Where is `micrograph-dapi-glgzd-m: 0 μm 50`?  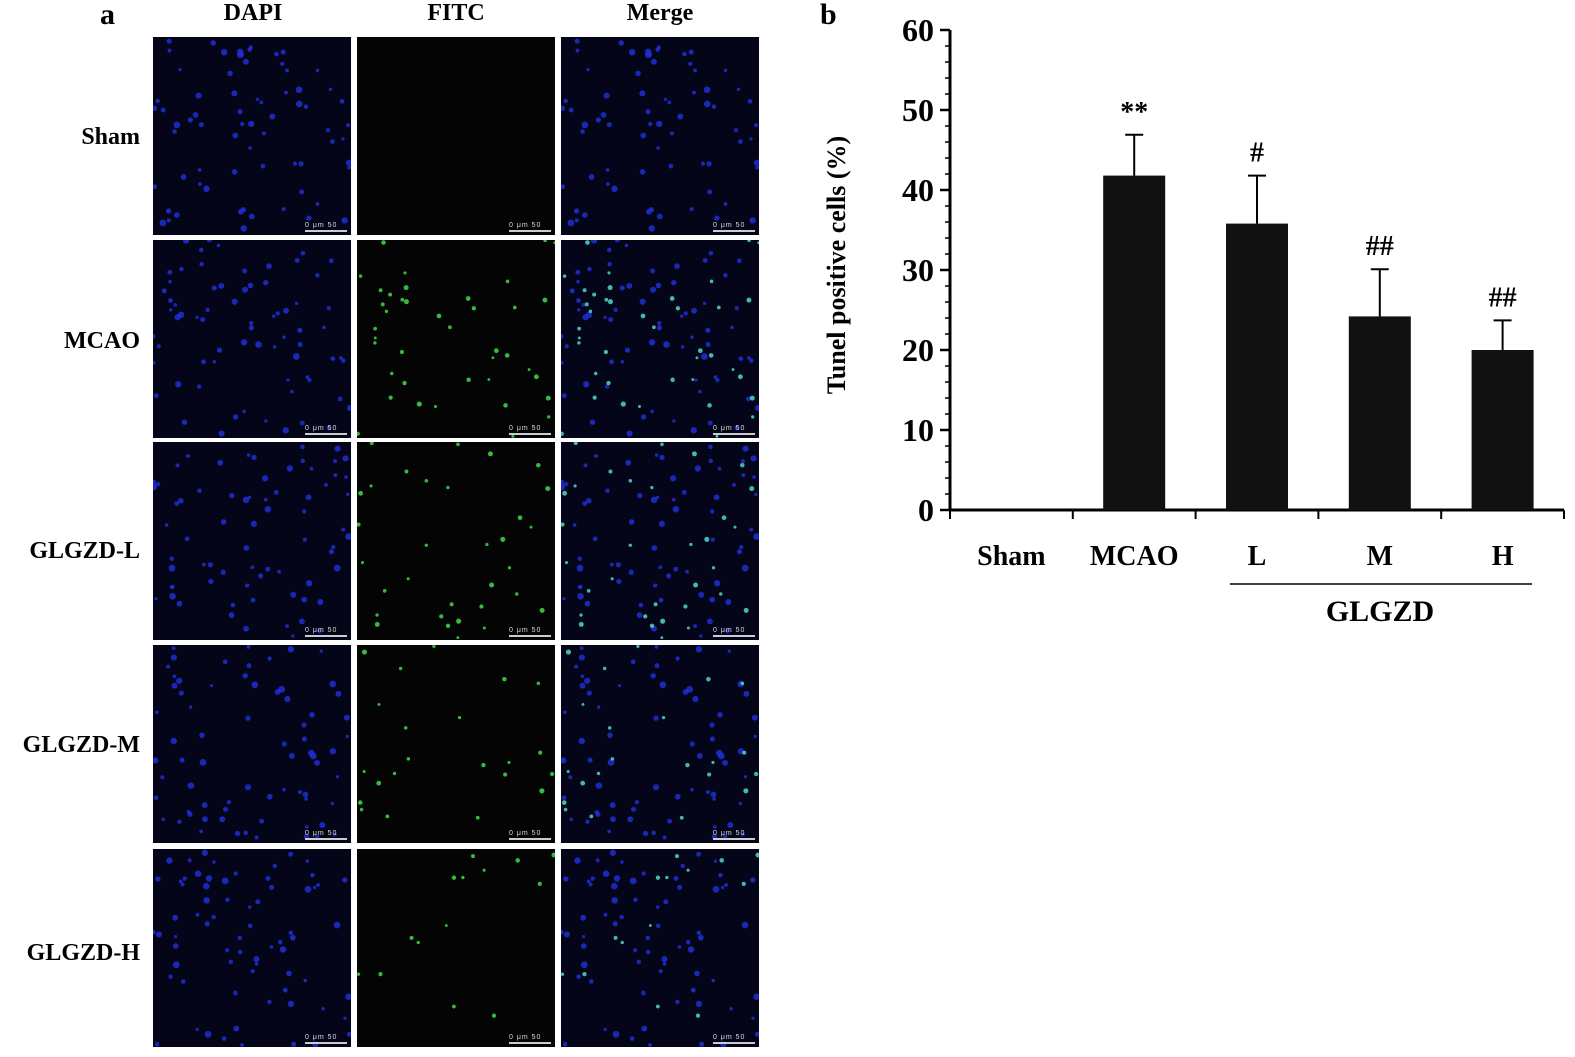
micrograph-dapi-glgzd-m: 0 μm 50 is located at coordinates (252, 744).